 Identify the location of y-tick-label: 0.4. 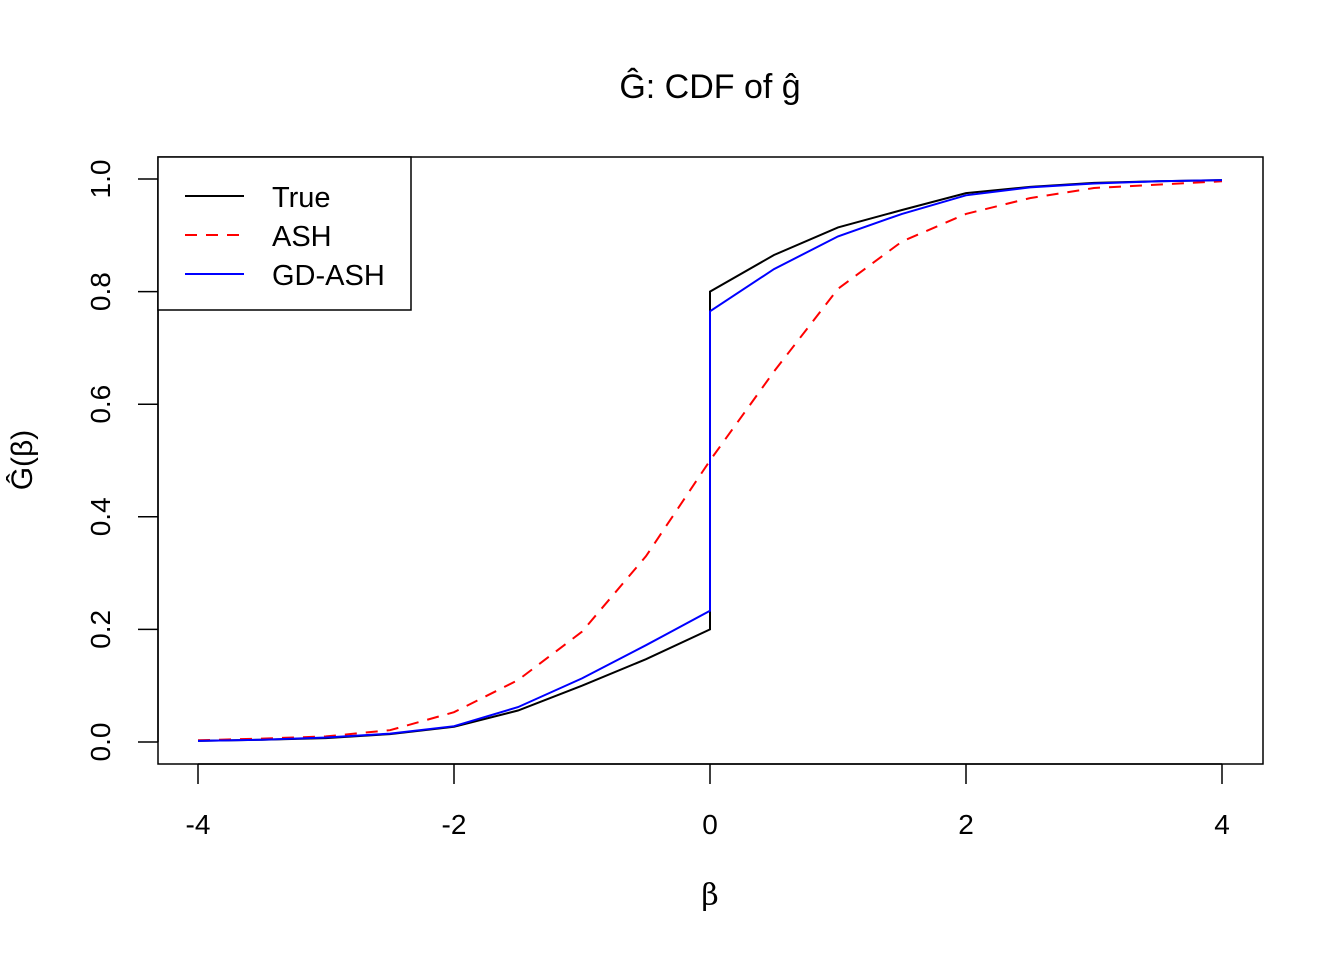
(100, 516).